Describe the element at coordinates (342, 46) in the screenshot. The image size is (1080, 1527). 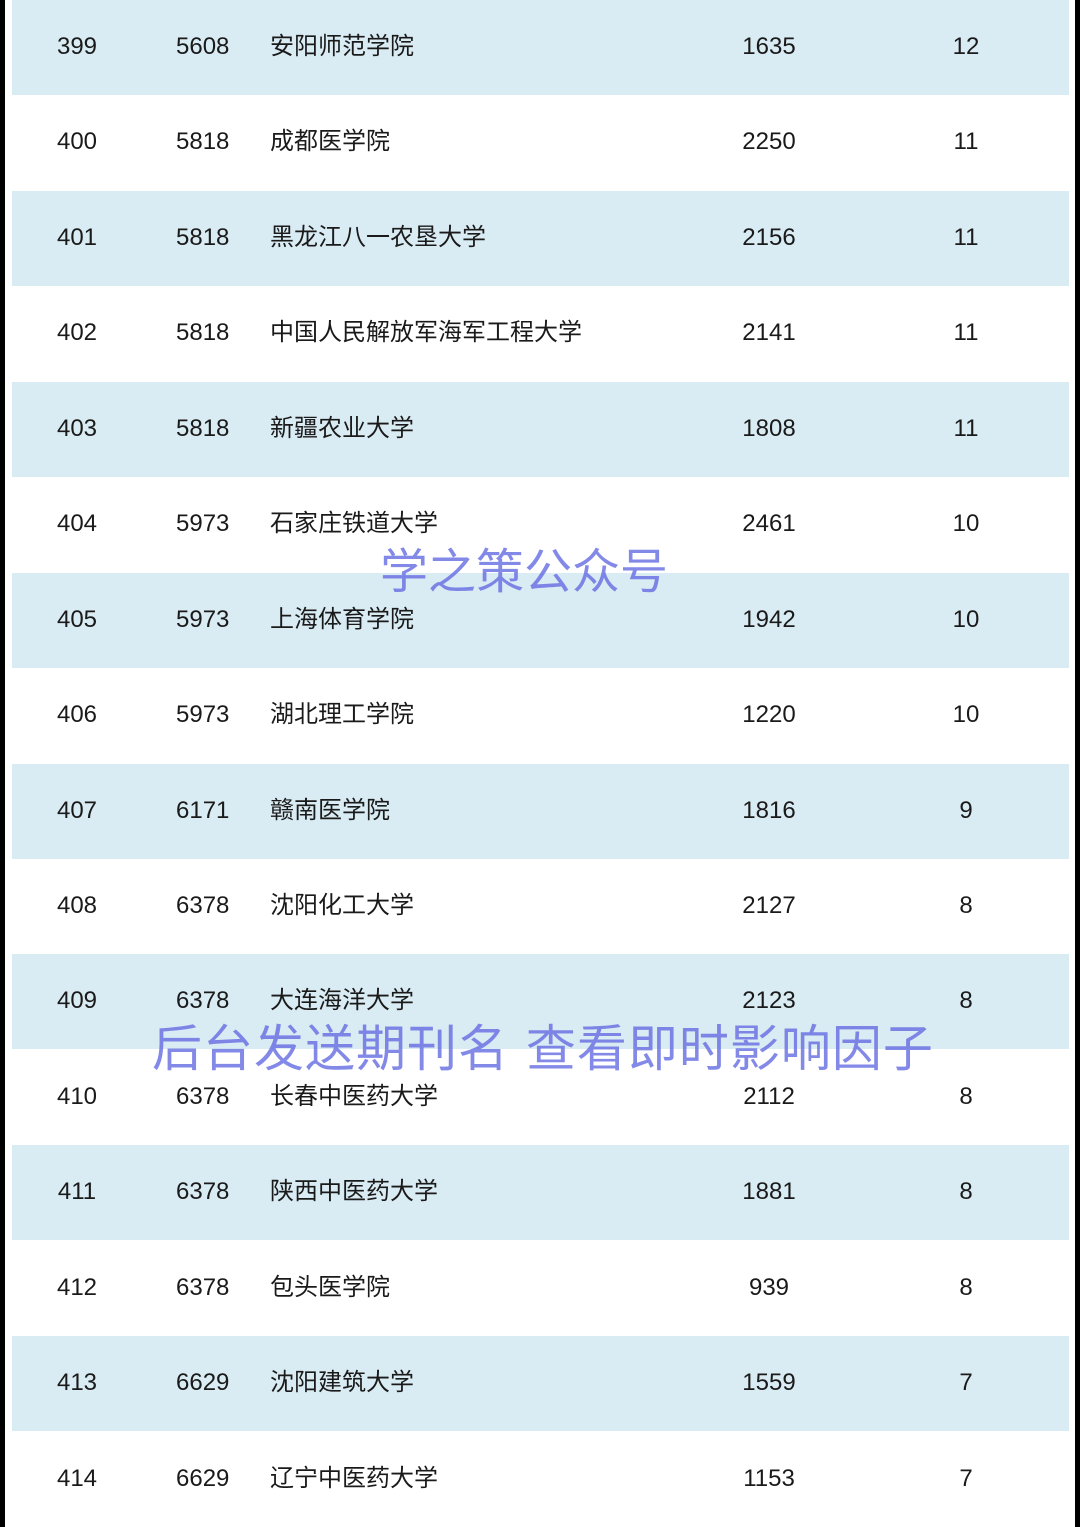
I see `name-cell: 安阳师范学院` at that location.